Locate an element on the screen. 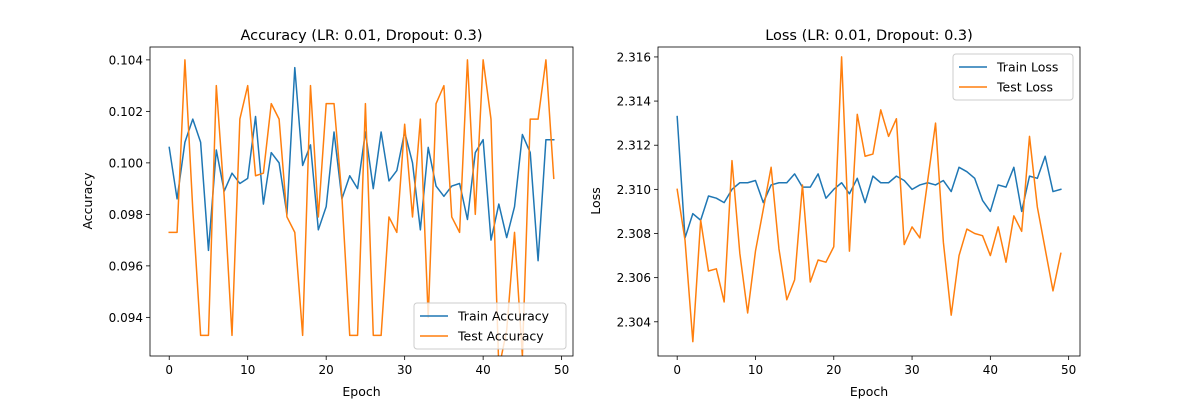 The image size is (1200, 400). accuracy-ytick-label: 0.098 is located at coordinates (126, 215).